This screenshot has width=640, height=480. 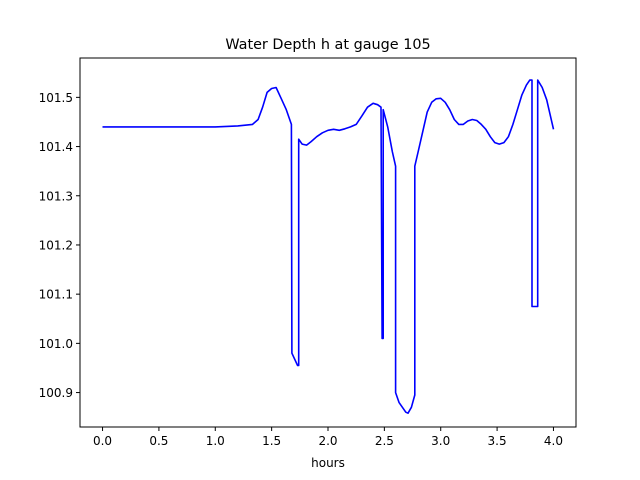 What do you see at coordinates (56, 196) in the screenshot?
I see `y-tick-label: 101.3` at bounding box center [56, 196].